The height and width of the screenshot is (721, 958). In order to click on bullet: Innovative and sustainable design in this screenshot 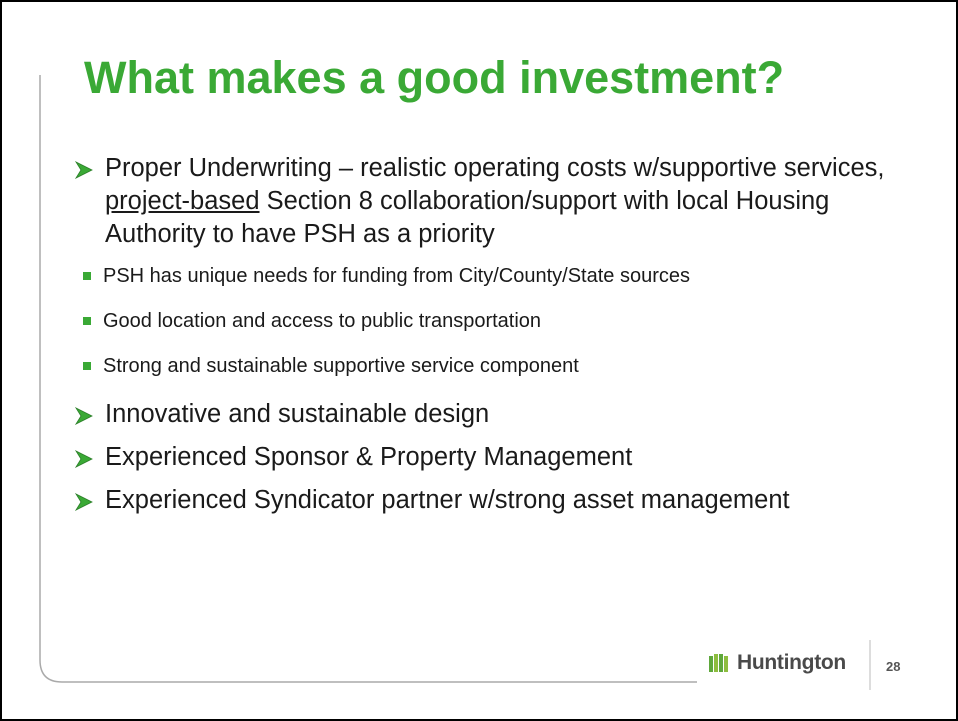, I will do `click(485, 414)`.